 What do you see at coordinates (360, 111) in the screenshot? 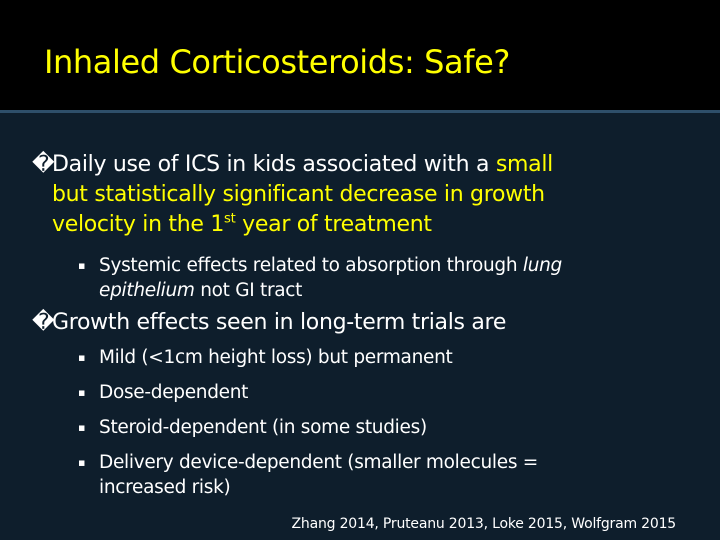
I see `title-divider` at bounding box center [360, 111].